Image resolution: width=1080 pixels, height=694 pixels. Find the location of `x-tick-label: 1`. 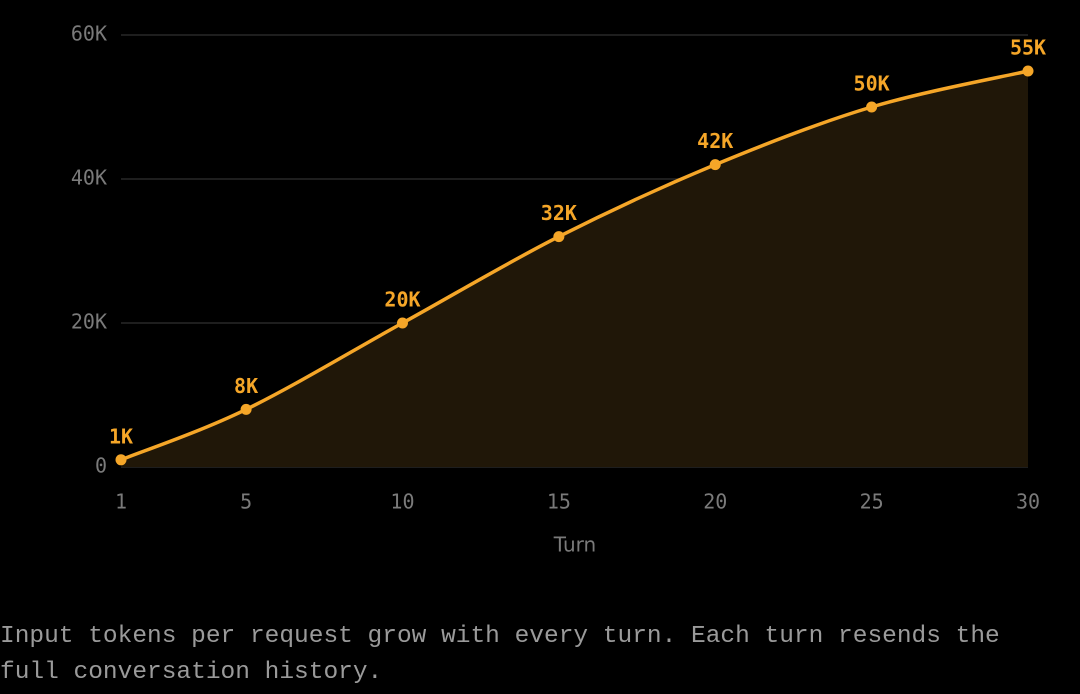

x-tick-label: 1 is located at coordinates (121, 502).